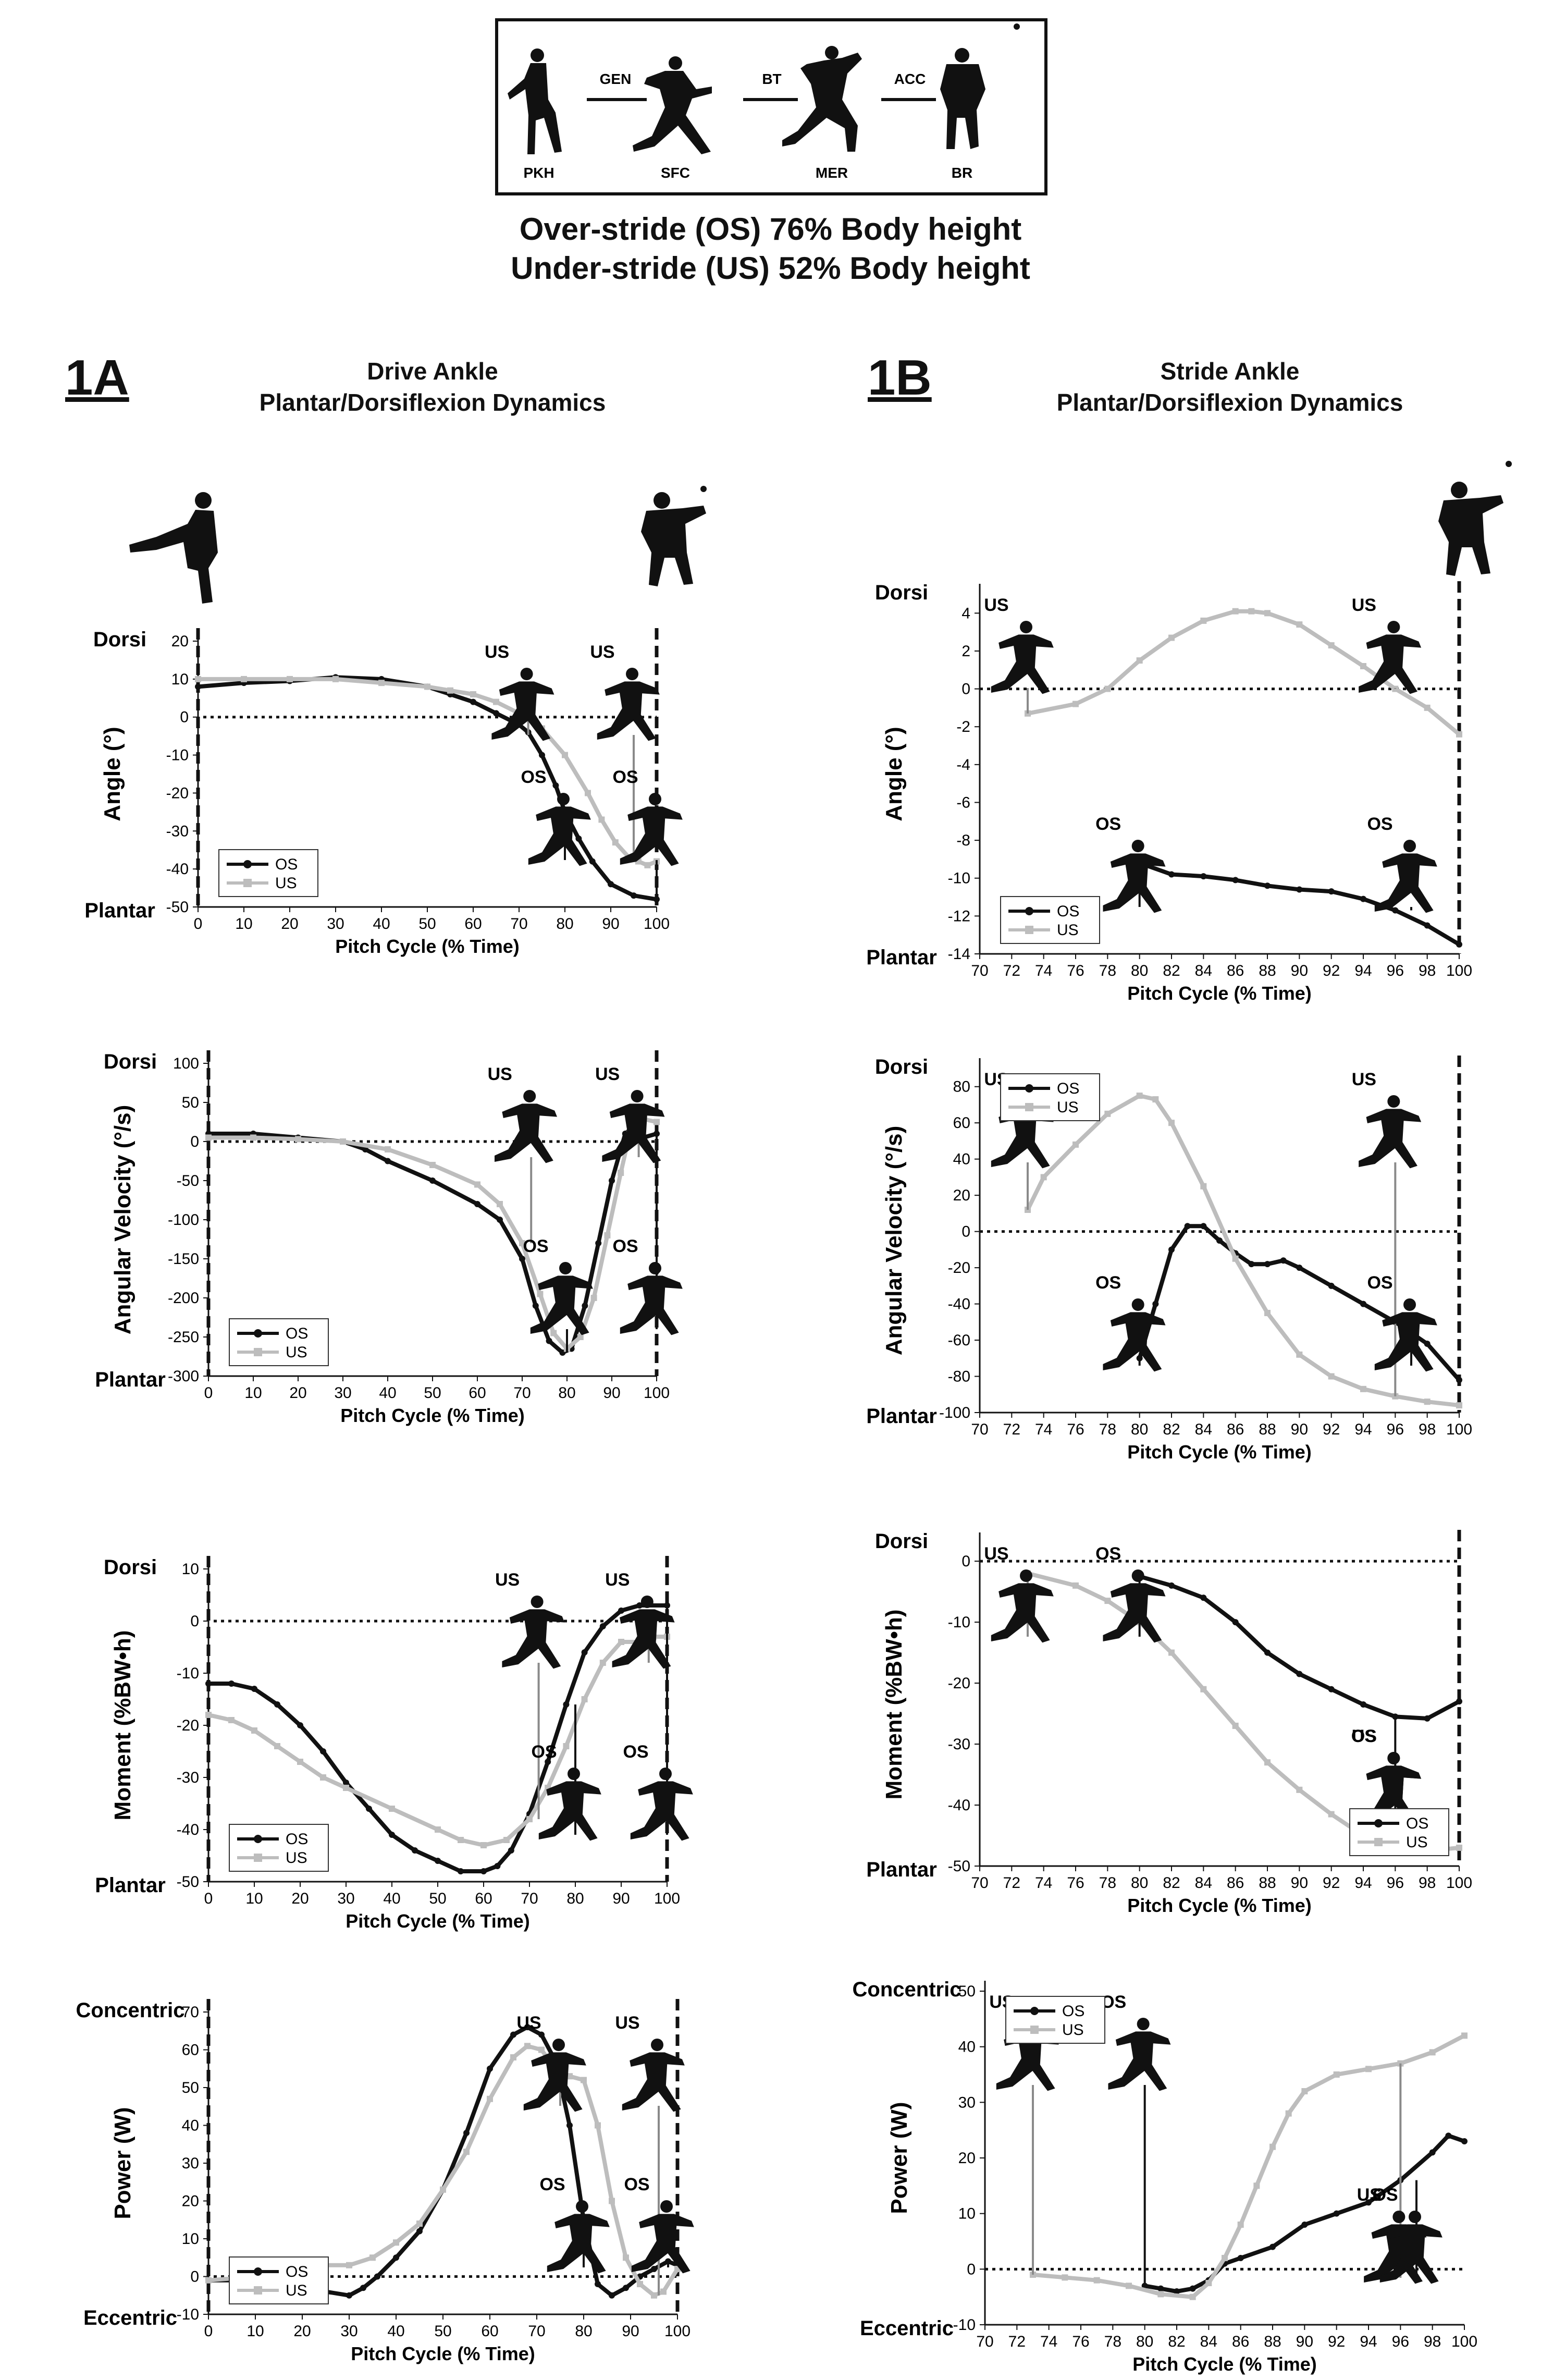  I want to click on y-tick-label: -200, so click(183, 1298).